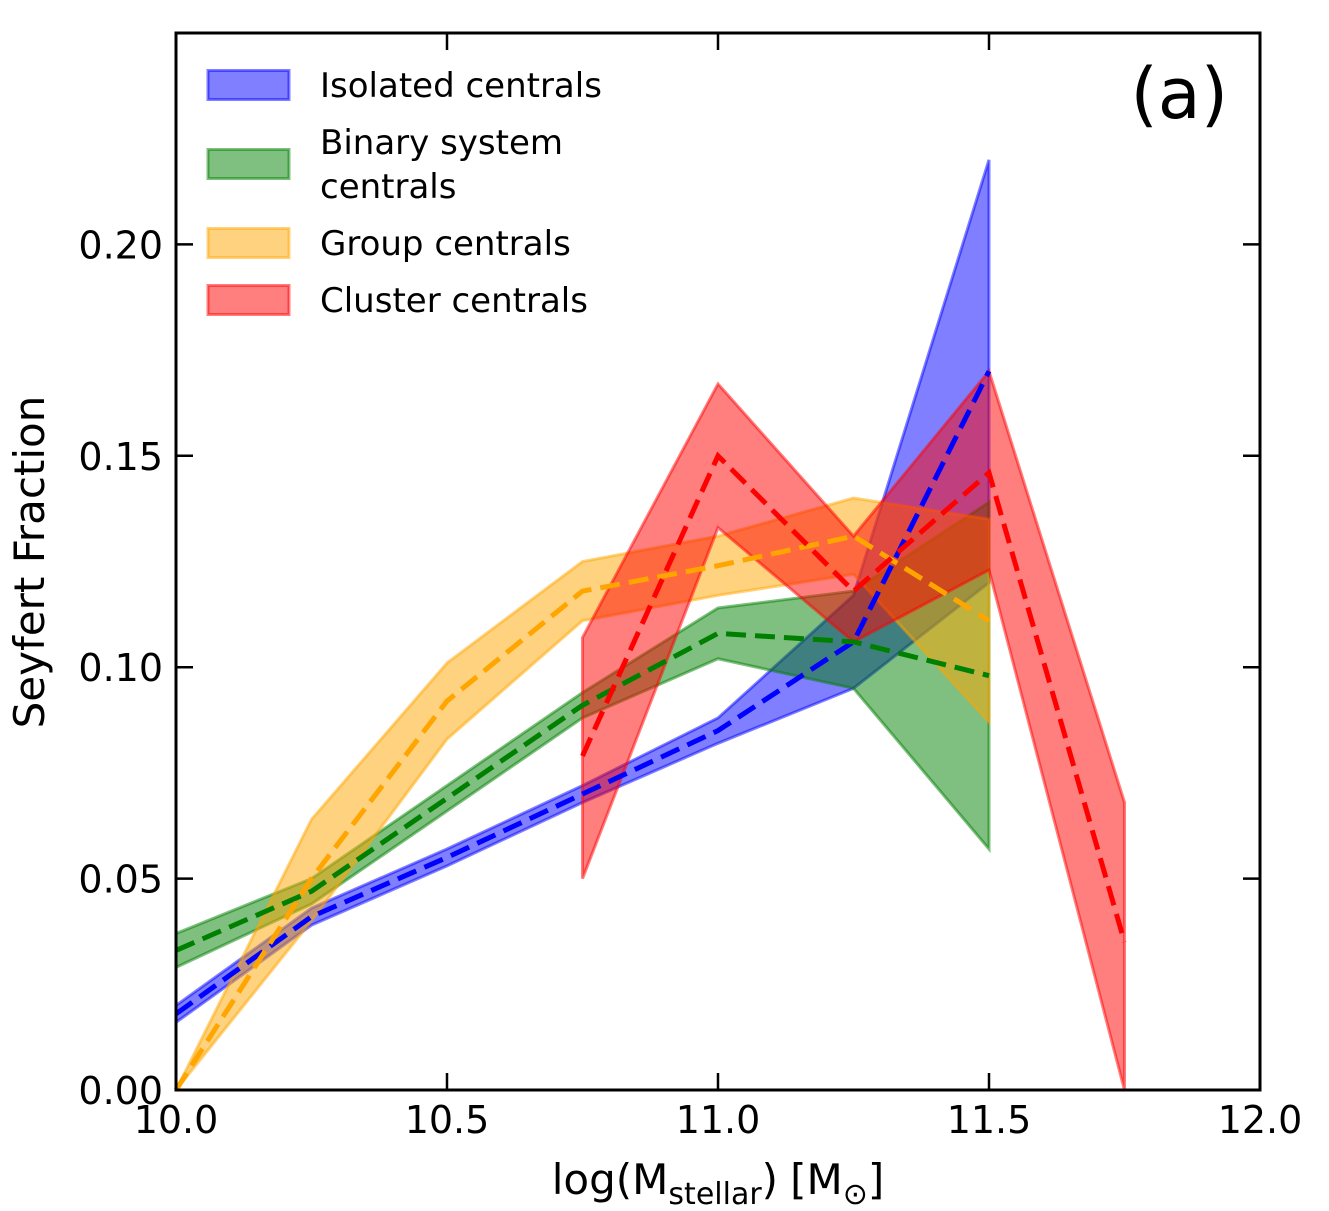  I want to click on legend-swatch-group-centrals, so click(248, 243).